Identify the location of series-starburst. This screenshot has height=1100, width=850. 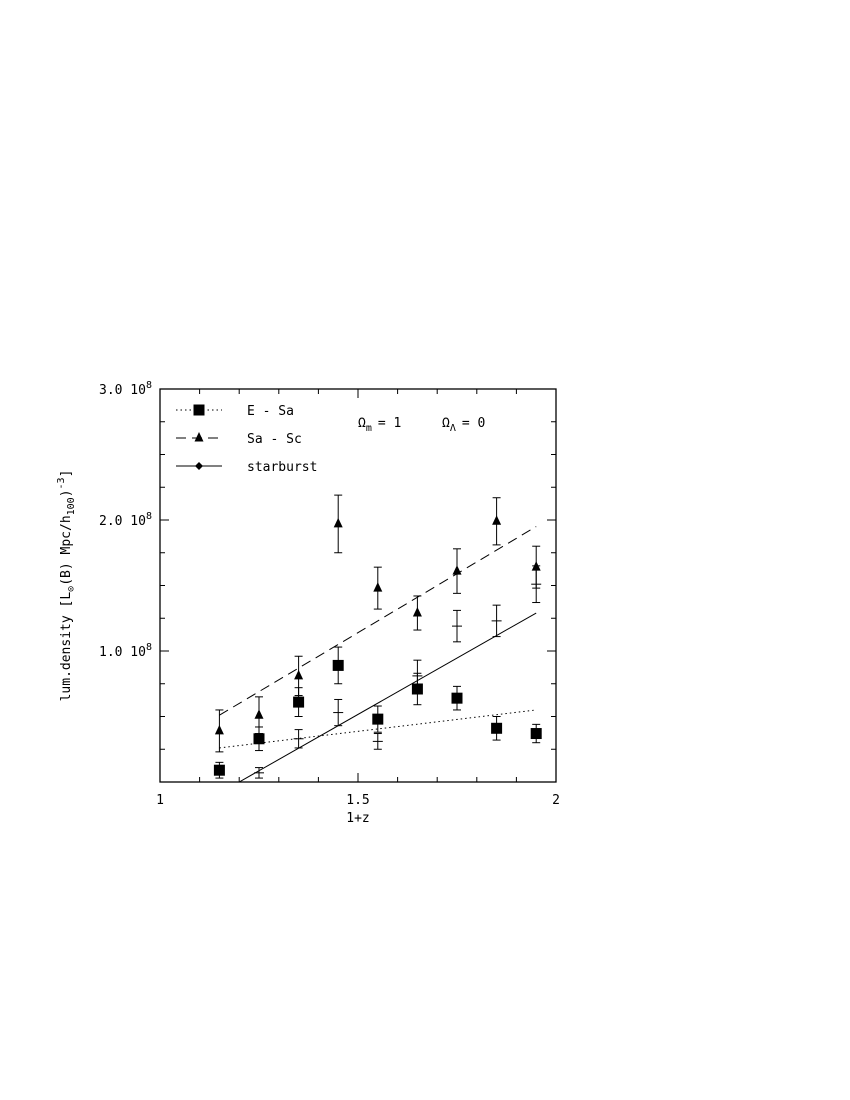
(390, 673).